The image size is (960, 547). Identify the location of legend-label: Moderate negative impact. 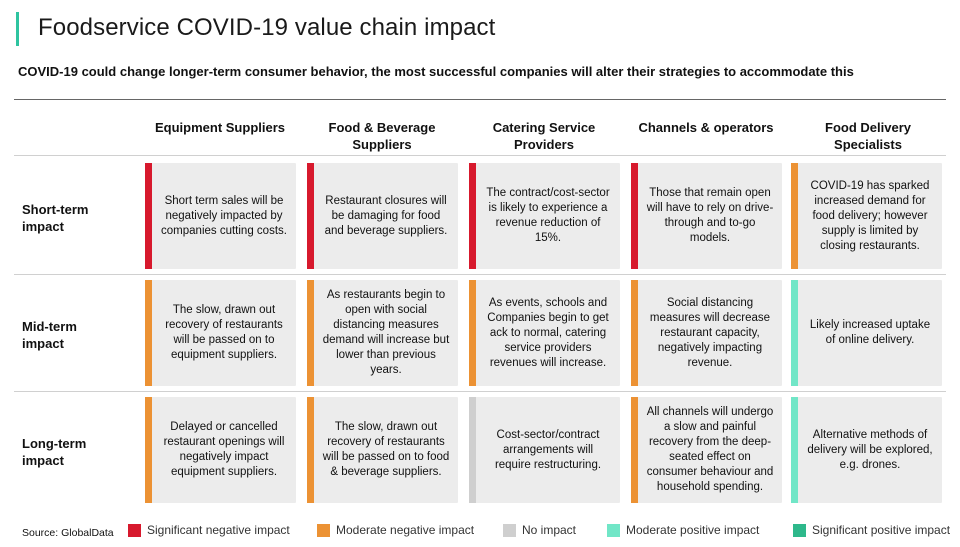
(405, 530).